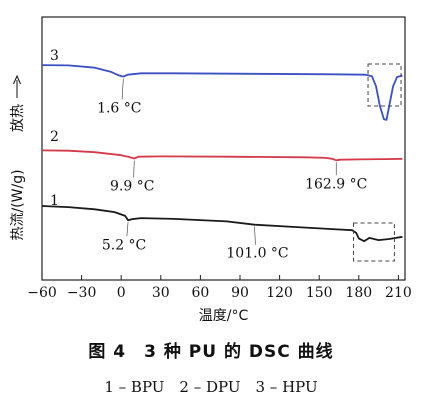  I want to click on exotherm-label: 放热, so click(18, 118).